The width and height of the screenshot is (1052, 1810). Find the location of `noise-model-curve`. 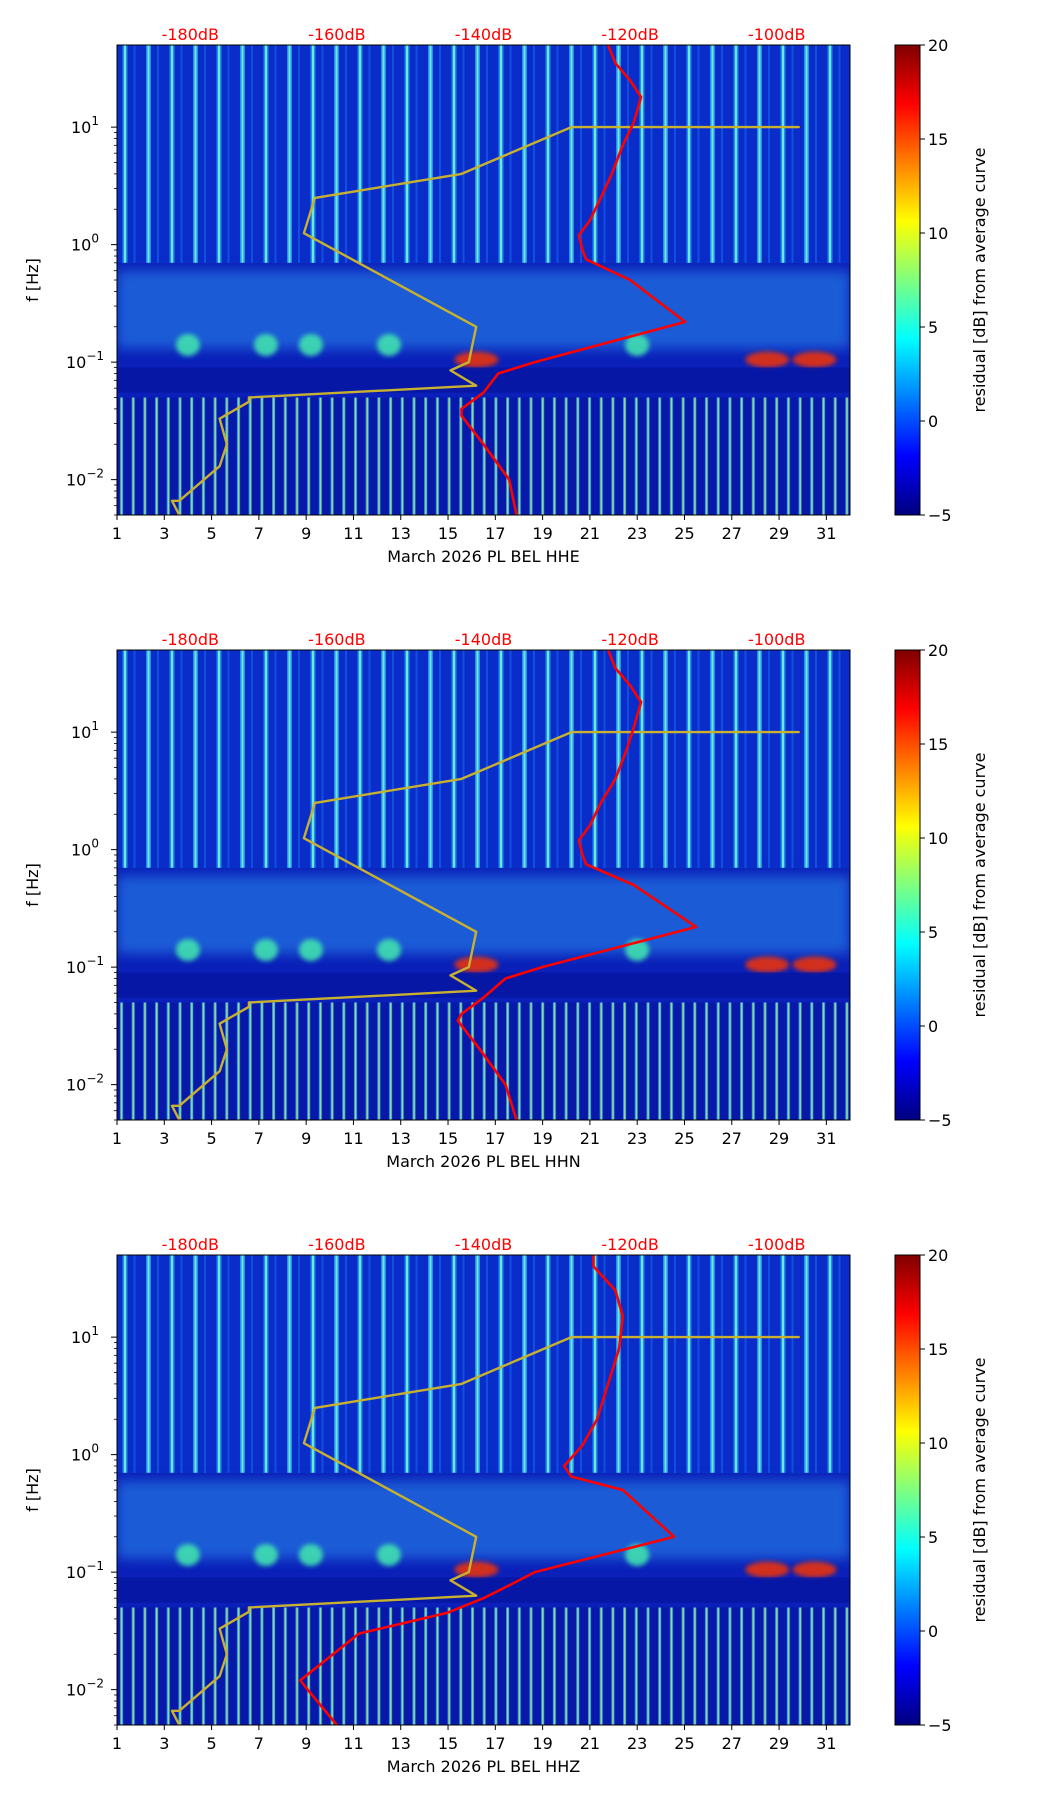

noise-model-curve is located at coordinates (485, 320).